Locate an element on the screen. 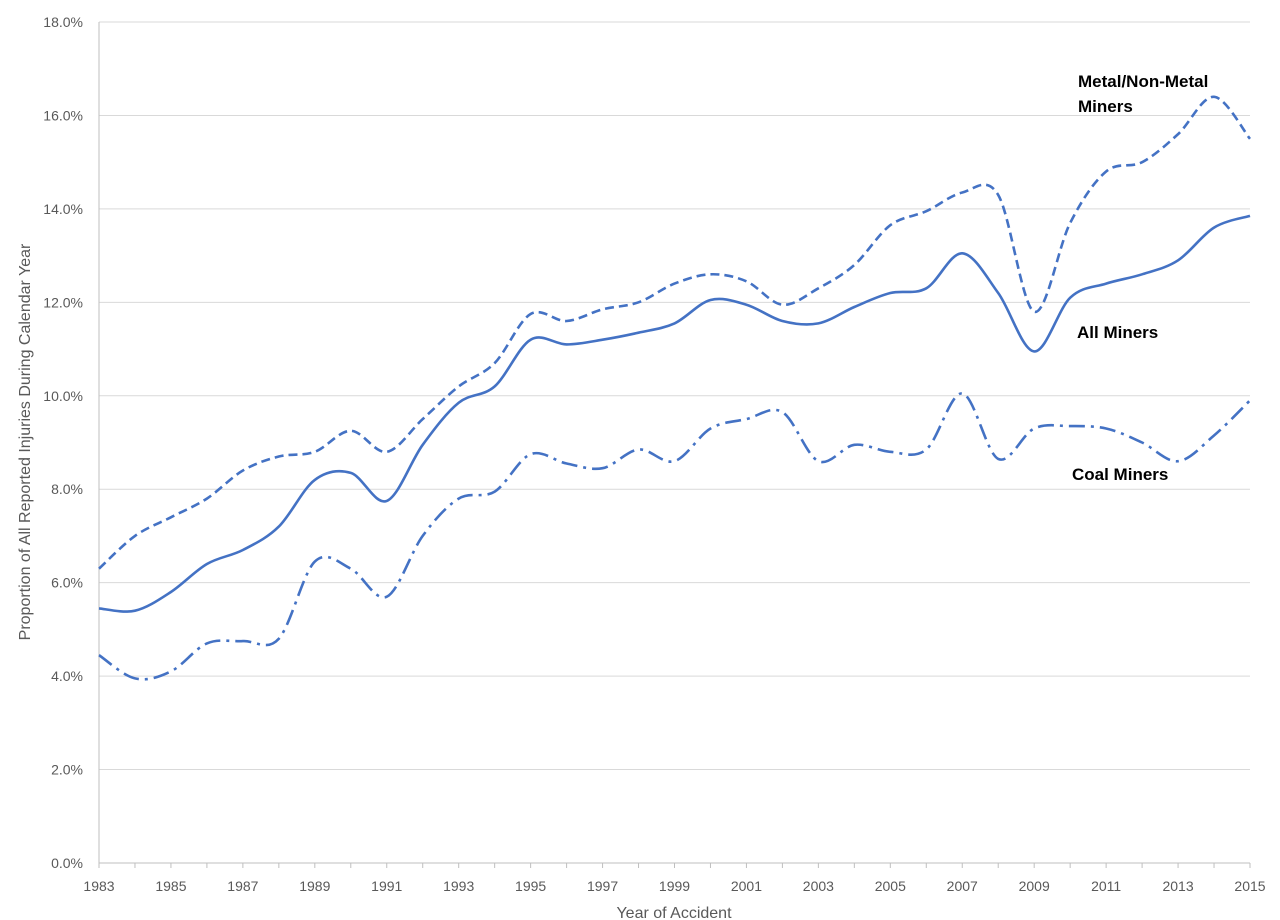 The image size is (1280, 920). x-tick-label: 1991 is located at coordinates (386, 886).